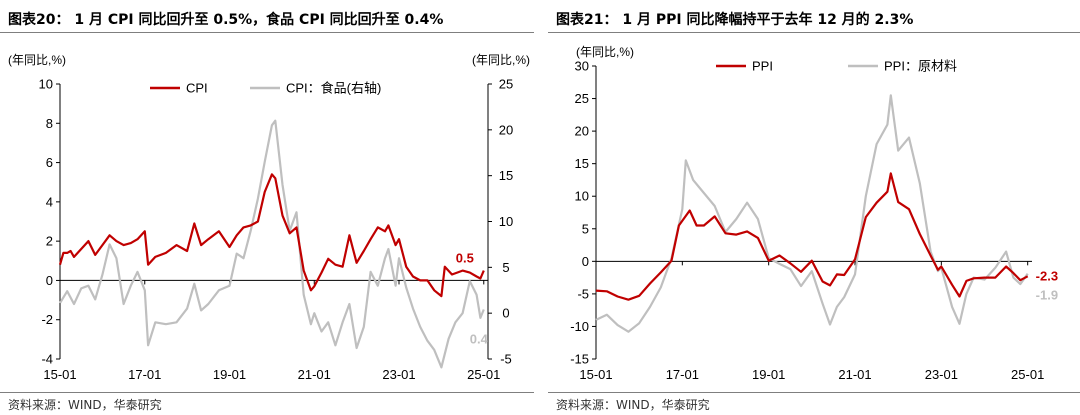  What do you see at coordinates (812, 236) in the screenshot?
I see `series-line-PPI` at bounding box center [812, 236].